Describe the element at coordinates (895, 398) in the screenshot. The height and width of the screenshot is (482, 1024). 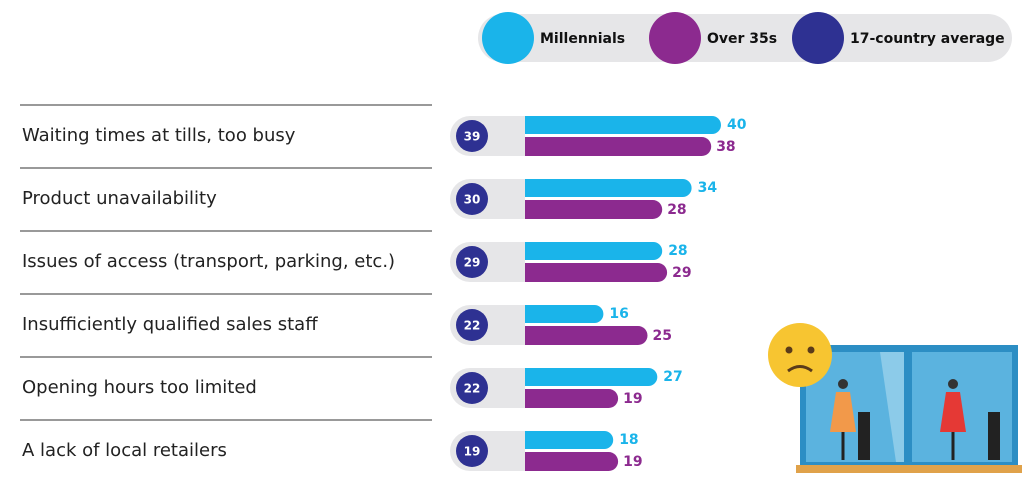
I see `shop-illustration` at that location.